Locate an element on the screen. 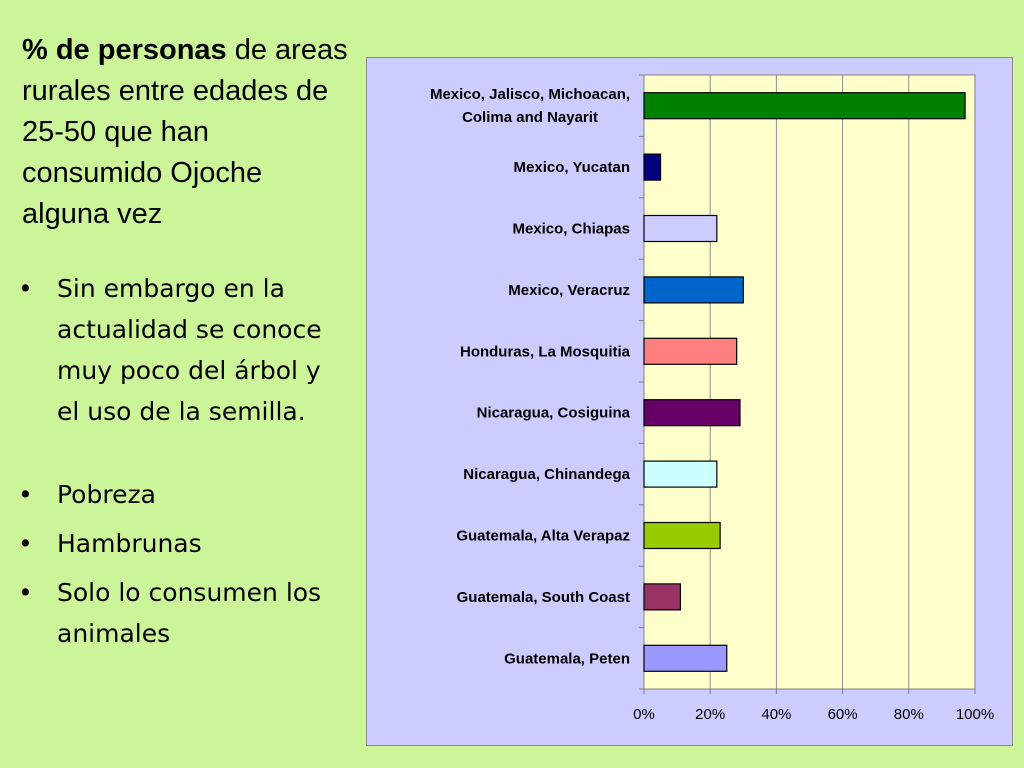  slide-title-bold: % de personas is located at coordinates (124, 50).